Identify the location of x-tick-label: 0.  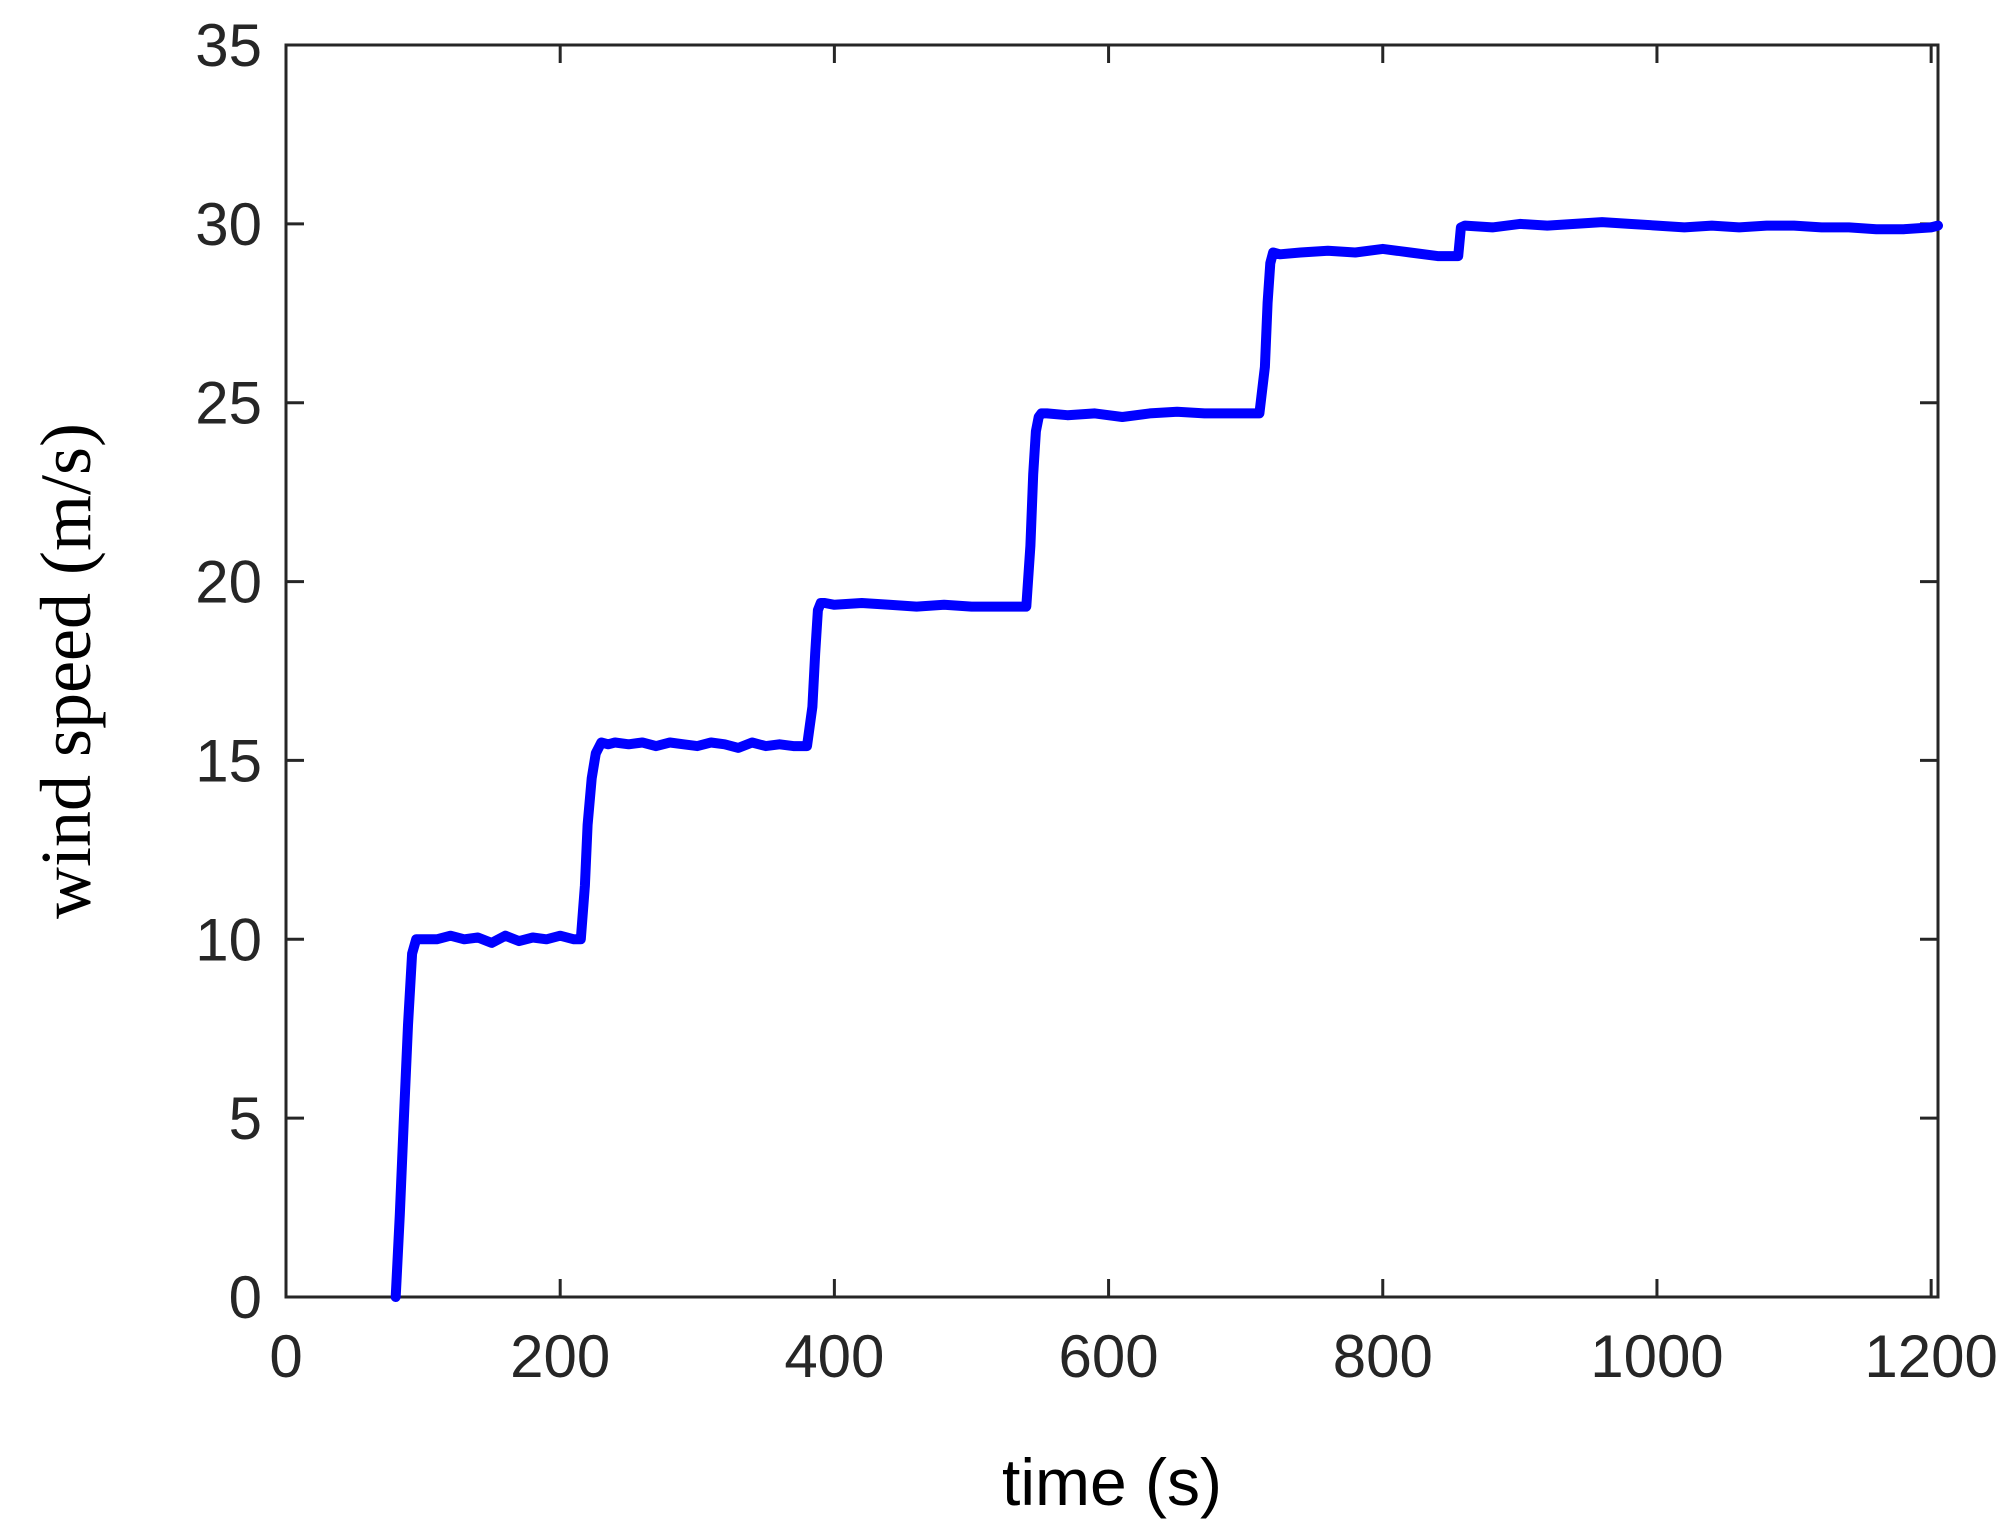
(285, 1356).